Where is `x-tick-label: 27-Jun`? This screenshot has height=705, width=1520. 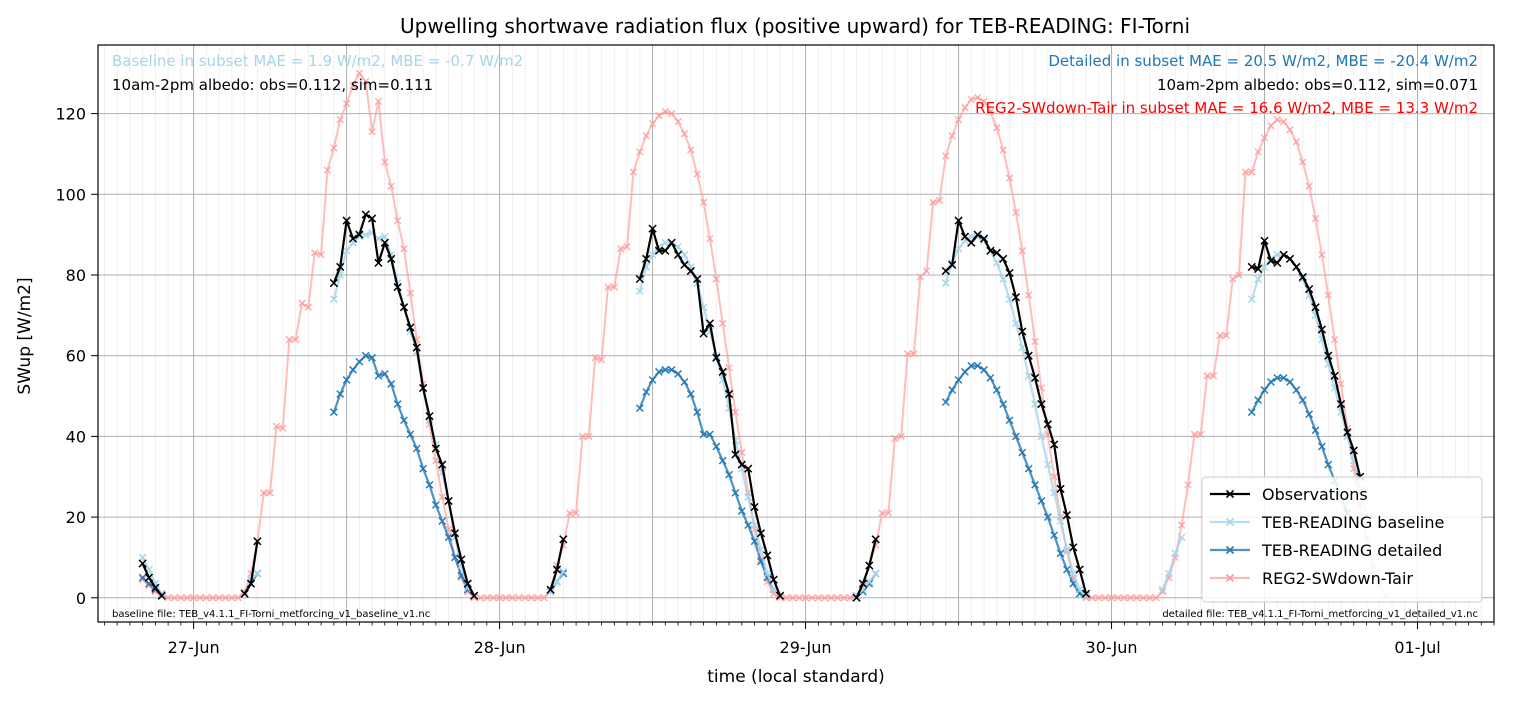
x-tick-label: 27-Jun is located at coordinates (194, 647).